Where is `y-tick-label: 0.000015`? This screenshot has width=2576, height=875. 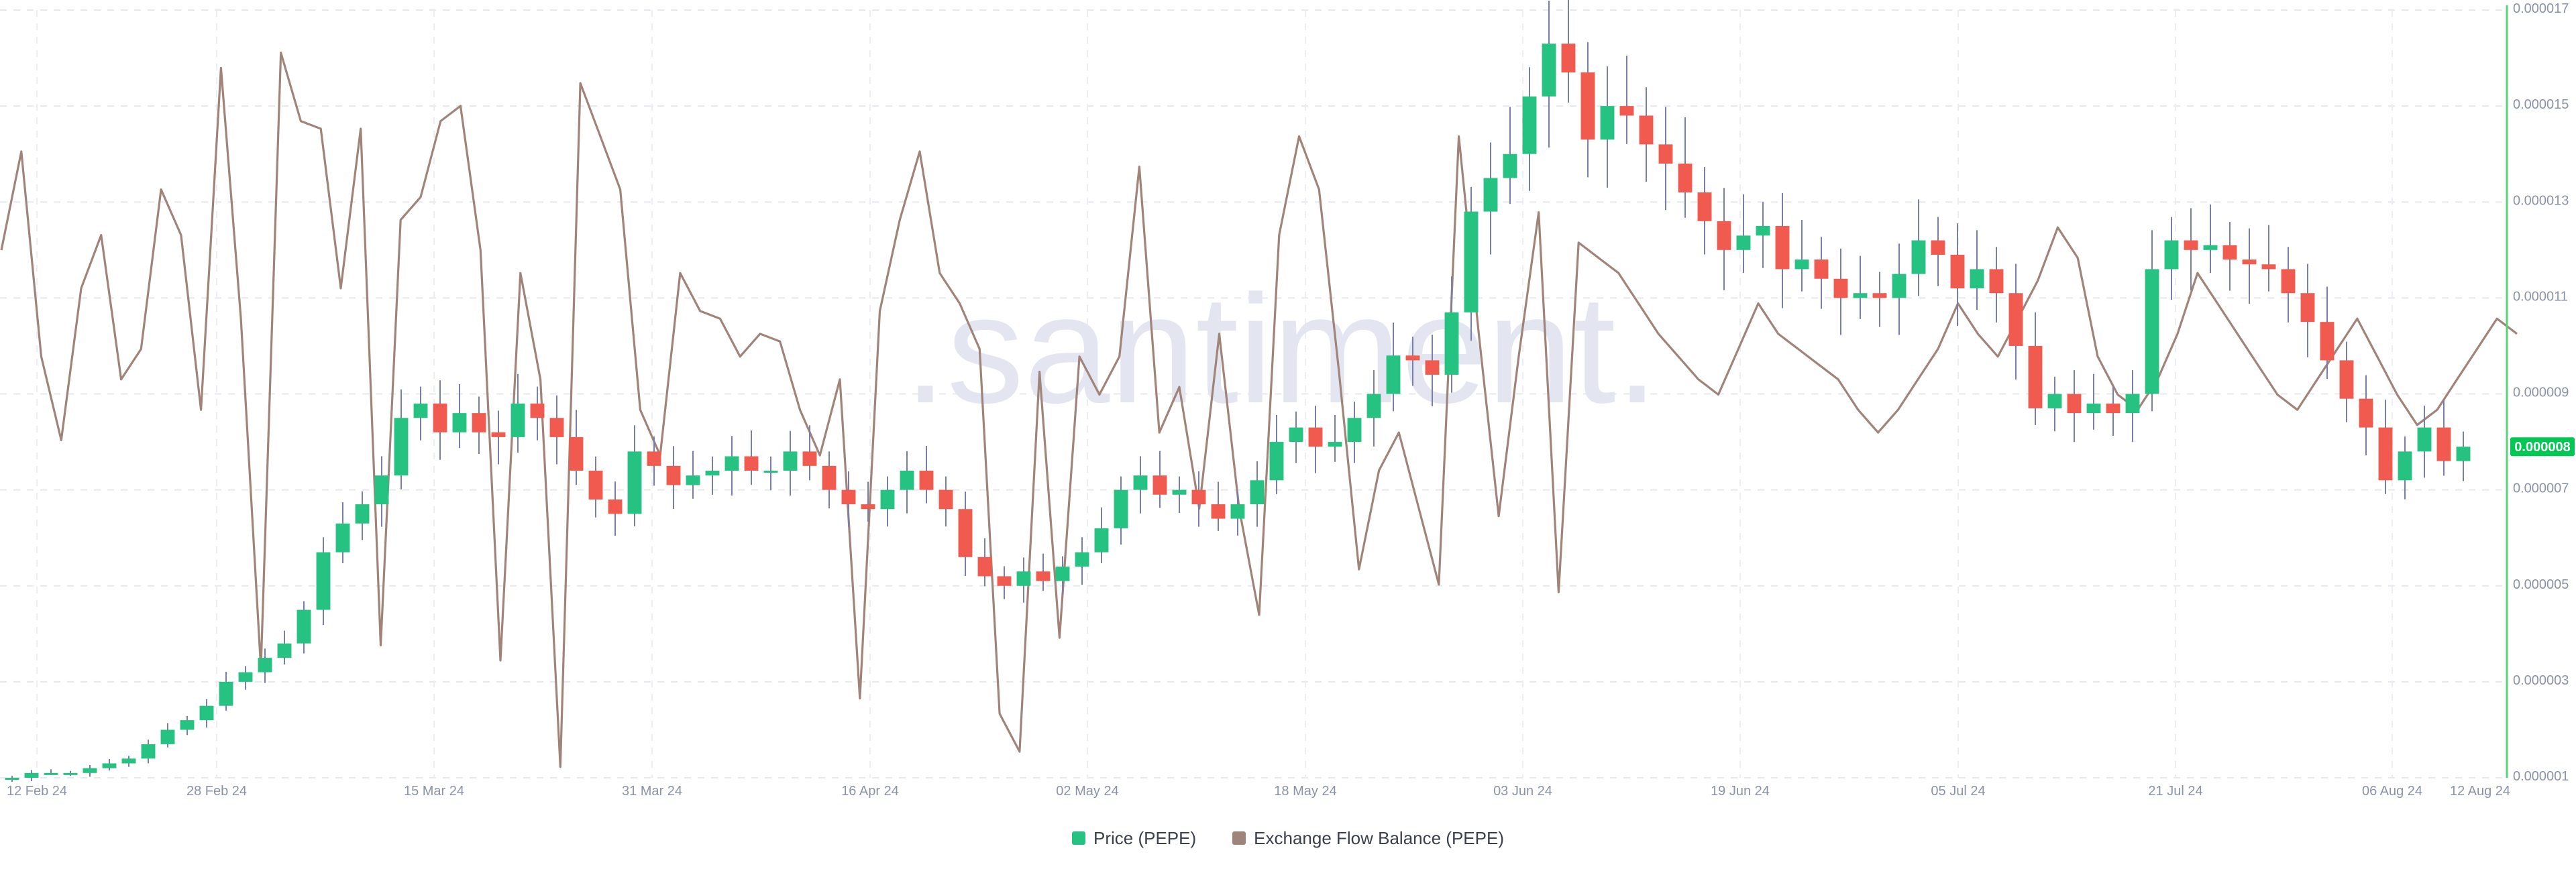
y-tick-label: 0.000015 is located at coordinates (2541, 104).